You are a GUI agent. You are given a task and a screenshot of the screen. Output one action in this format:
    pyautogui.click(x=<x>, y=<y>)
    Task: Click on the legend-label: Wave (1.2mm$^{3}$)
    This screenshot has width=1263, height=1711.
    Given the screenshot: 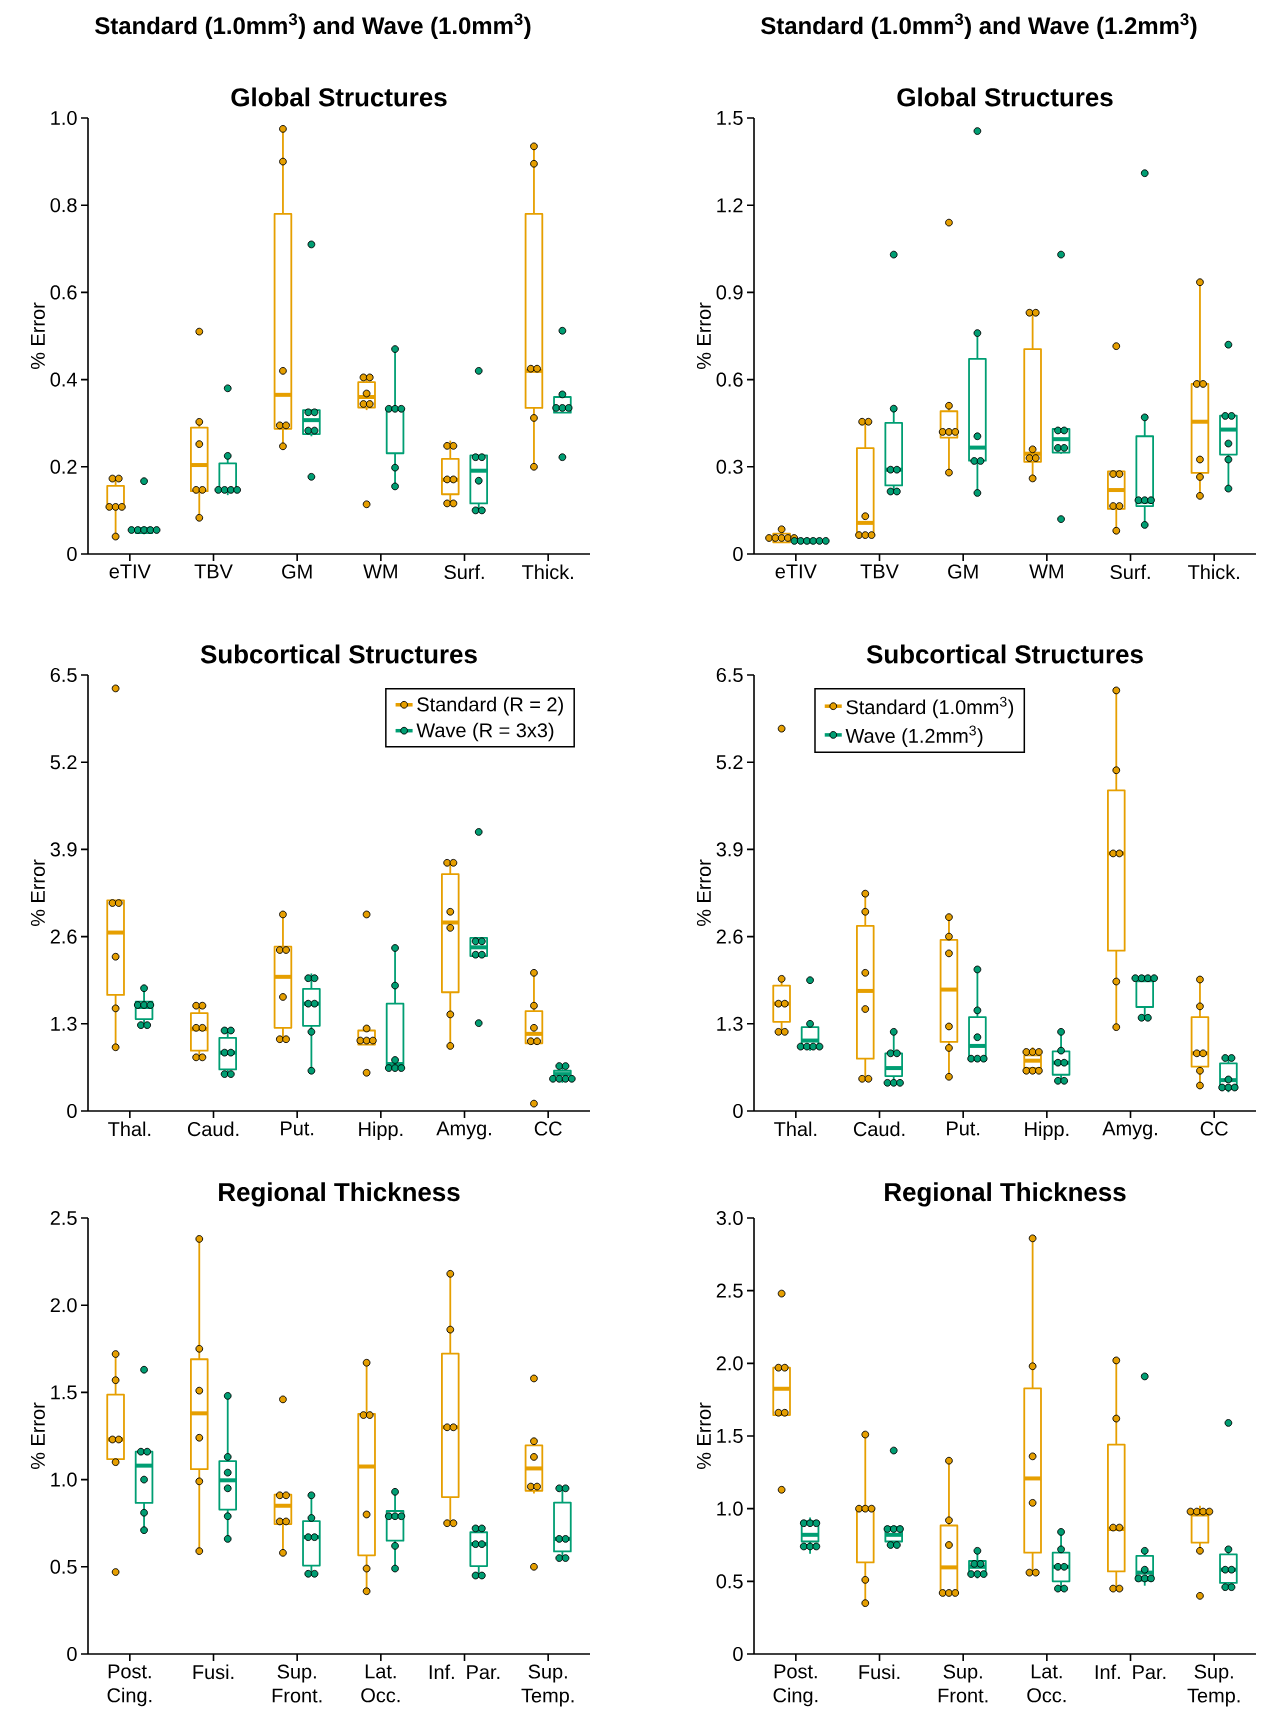 What is the action you would take?
    pyautogui.click(x=914, y=736)
    